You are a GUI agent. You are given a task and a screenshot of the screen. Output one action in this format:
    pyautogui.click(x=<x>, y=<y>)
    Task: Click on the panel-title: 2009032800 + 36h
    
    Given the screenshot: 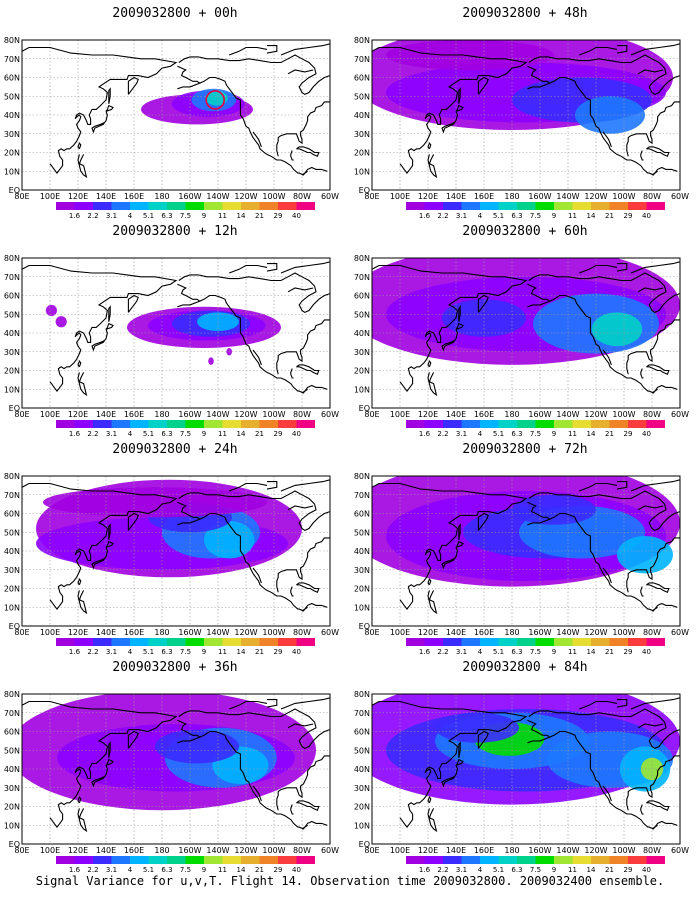 What is the action you would take?
    pyautogui.click(x=175, y=667)
    